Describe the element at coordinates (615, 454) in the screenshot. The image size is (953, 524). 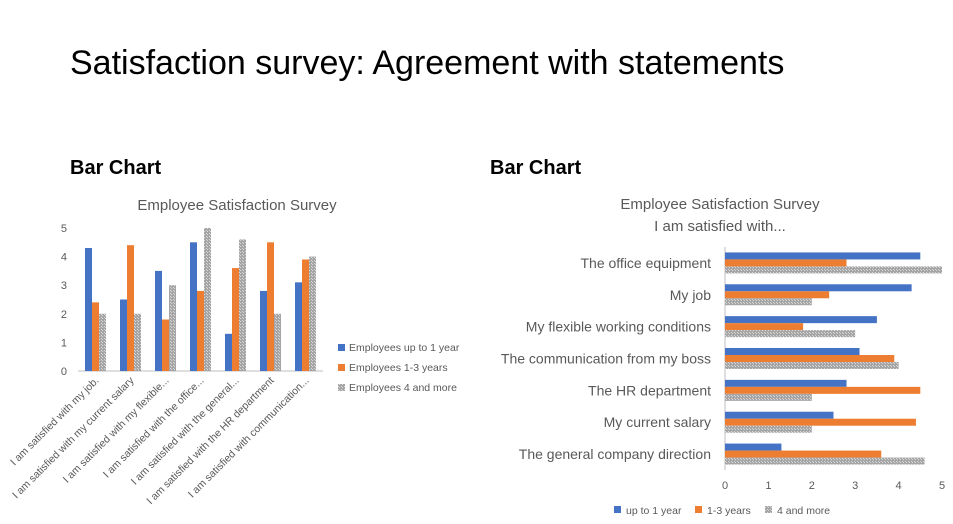
I see `y-category-label: The general company direction` at that location.